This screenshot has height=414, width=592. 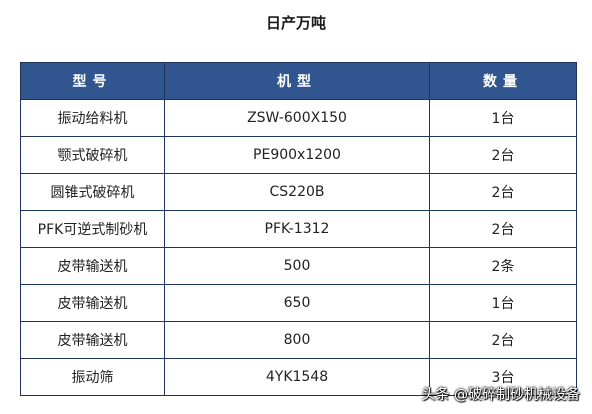 What do you see at coordinates (92, 118) in the screenshot?
I see `cell-equipment: 振动给料机` at bounding box center [92, 118].